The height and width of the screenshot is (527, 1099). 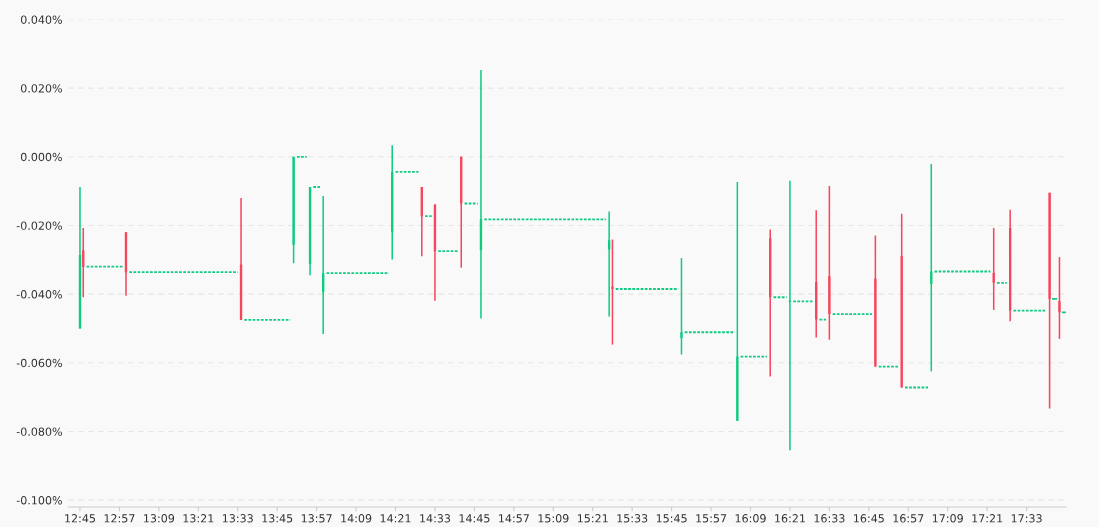 What do you see at coordinates (435, 518) in the screenshot?
I see `x-tick-label: 14:33` at bounding box center [435, 518].